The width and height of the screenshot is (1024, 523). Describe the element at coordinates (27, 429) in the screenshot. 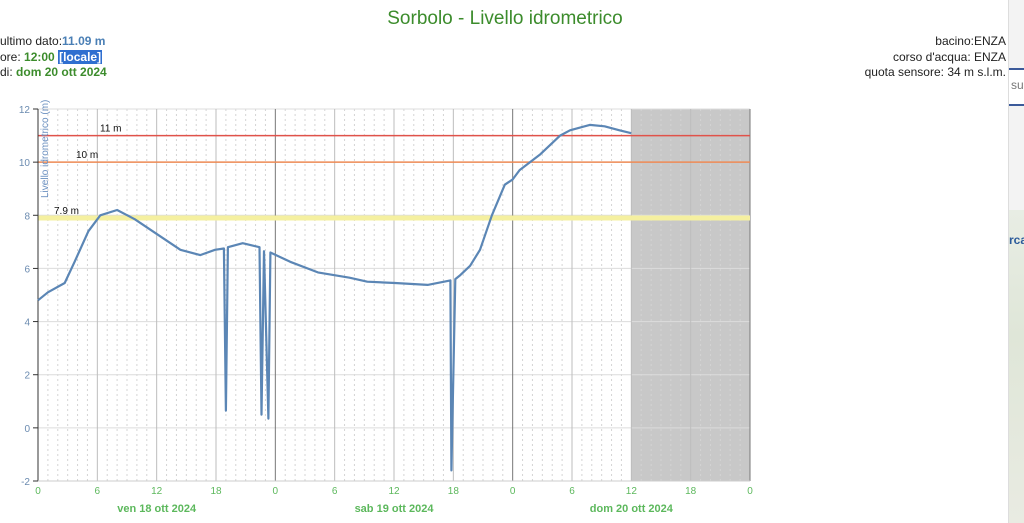

I see `y-tick-label: 0` at that location.